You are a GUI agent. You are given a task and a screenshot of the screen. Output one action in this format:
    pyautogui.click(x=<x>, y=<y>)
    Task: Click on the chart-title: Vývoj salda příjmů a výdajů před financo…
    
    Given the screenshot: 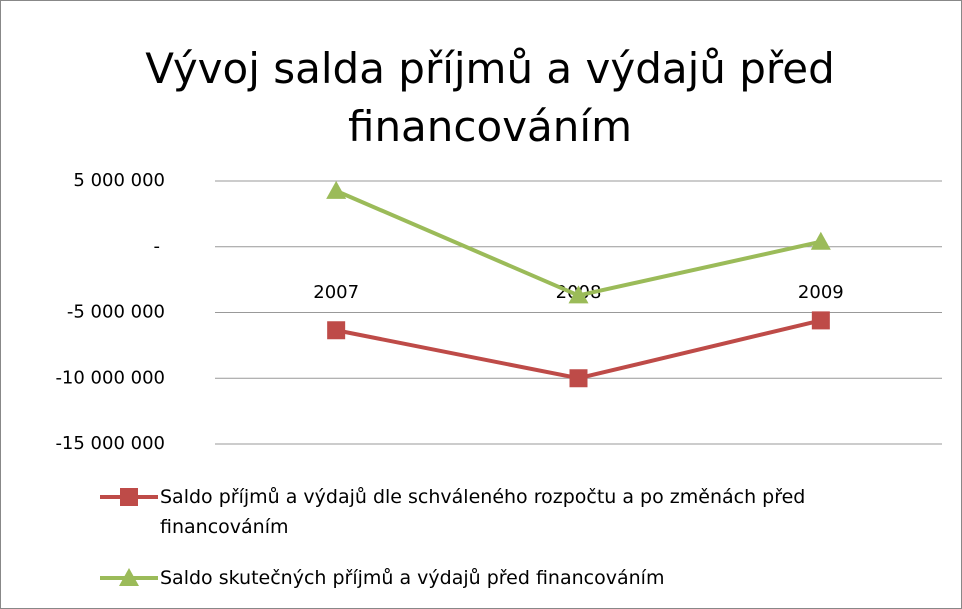 What is the action you would take?
    pyautogui.click(x=490, y=97)
    